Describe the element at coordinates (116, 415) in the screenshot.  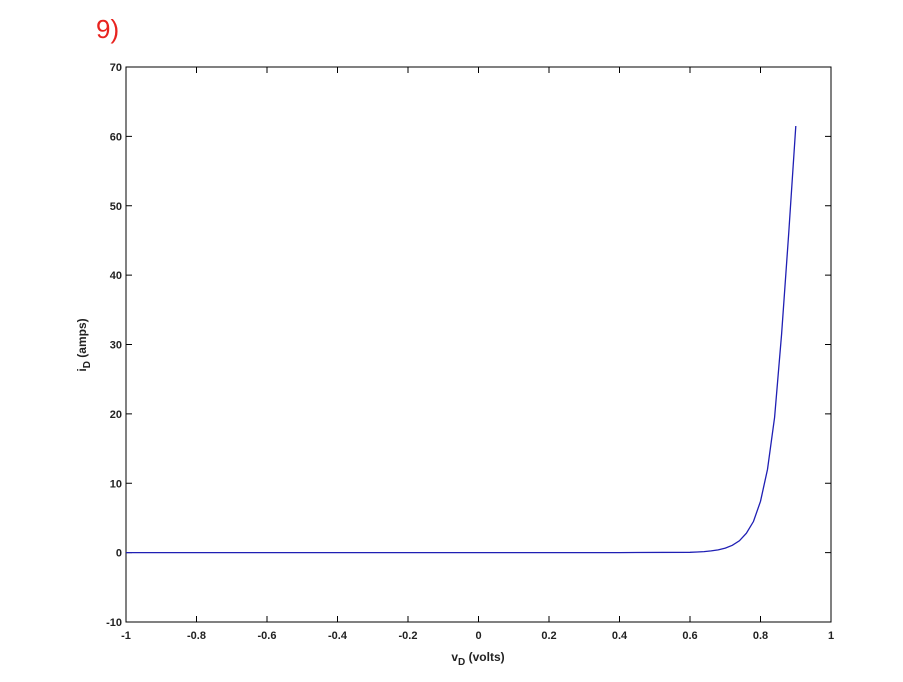
I see `y-tick-label: 20` at that location.